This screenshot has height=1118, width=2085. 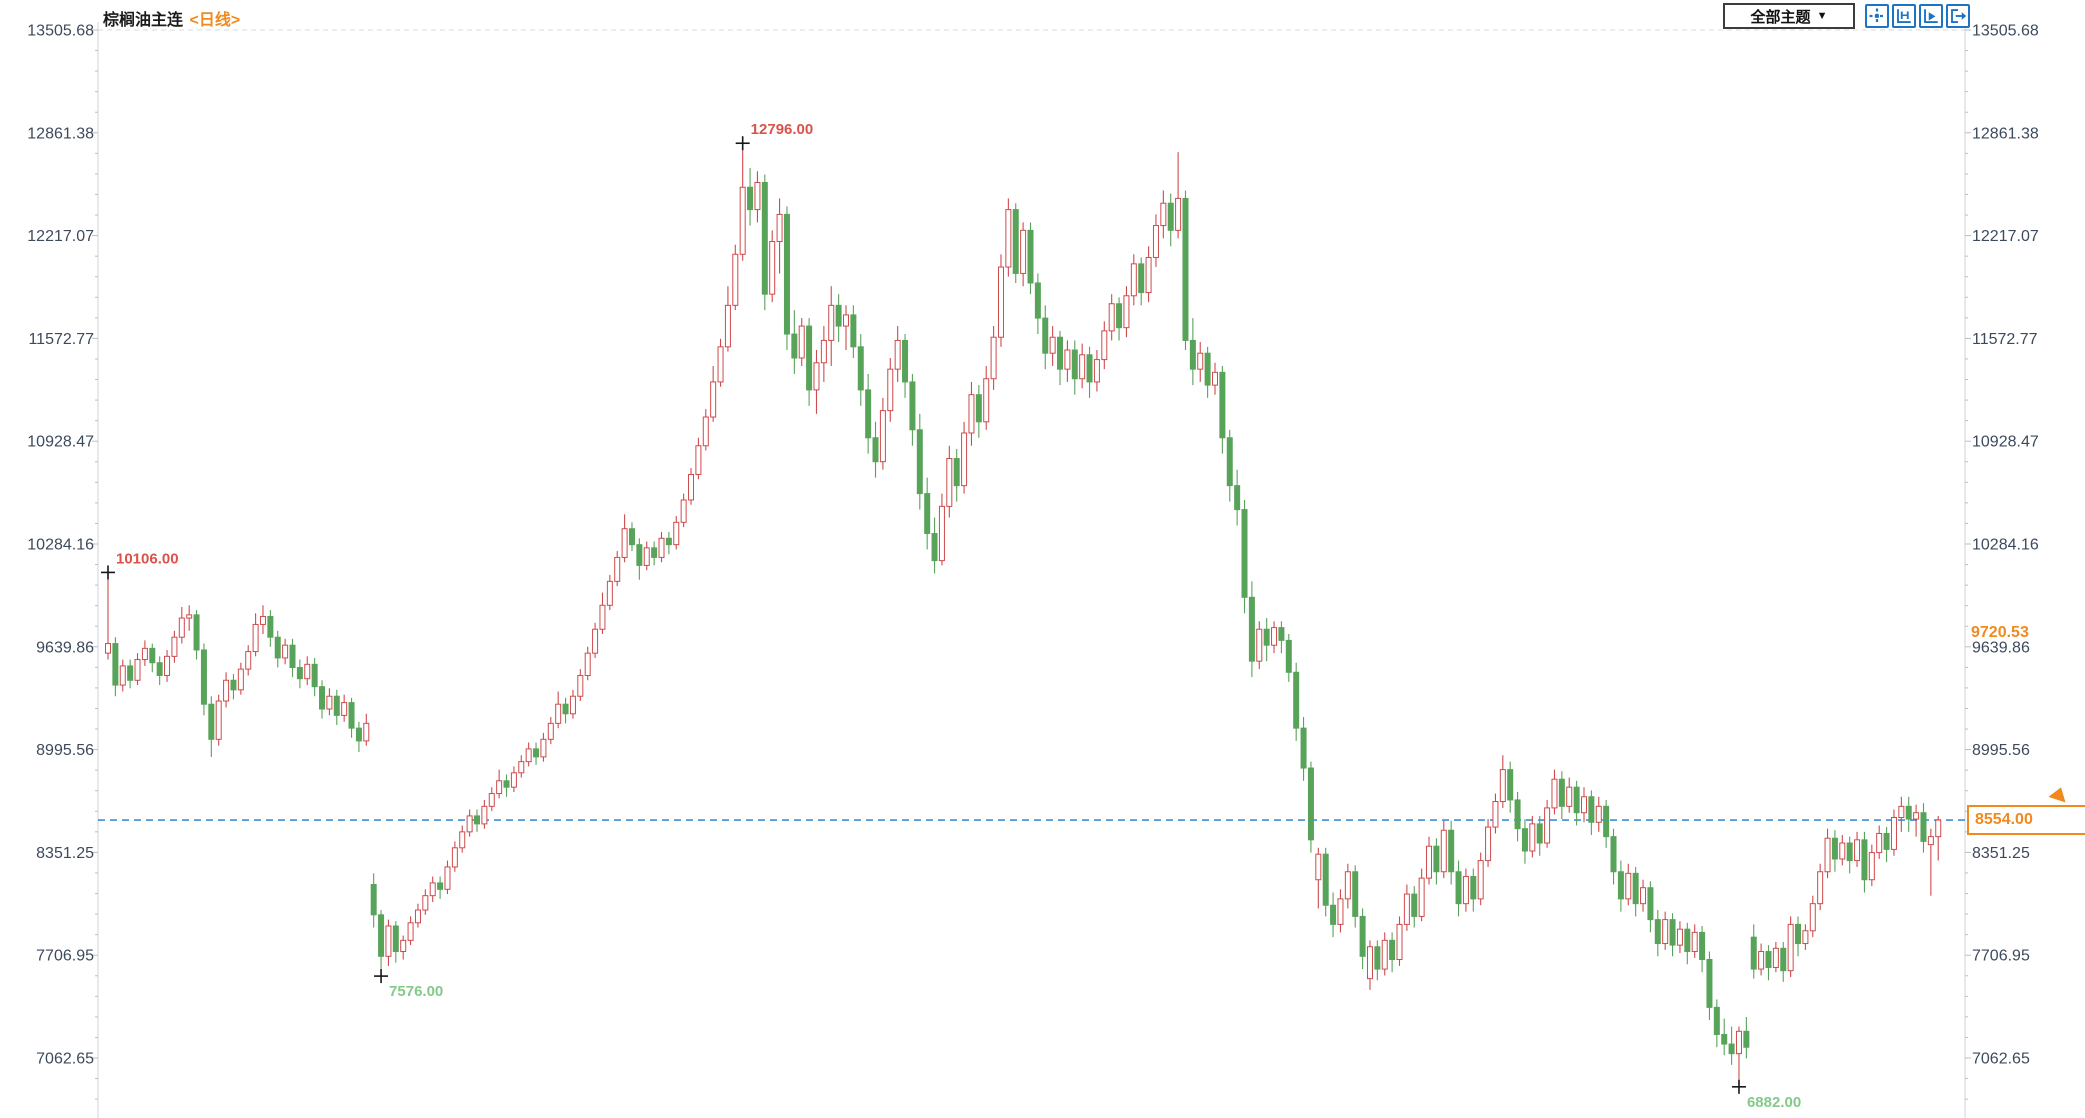 I want to click on dropdown-caret-icon: ▼, so click(x=1822, y=16).